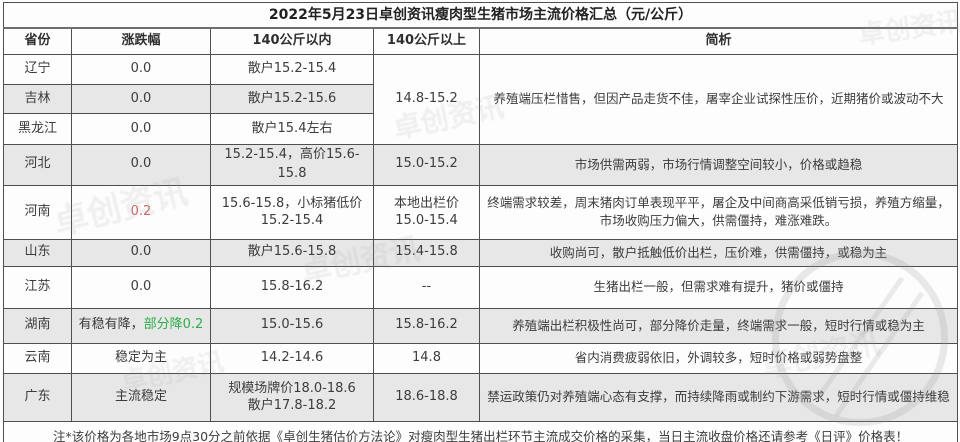 The width and height of the screenshot is (960, 442). Describe the element at coordinates (292, 287) in the screenshot. I see `jiangsu-under140: 15.8-16.2` at that location.